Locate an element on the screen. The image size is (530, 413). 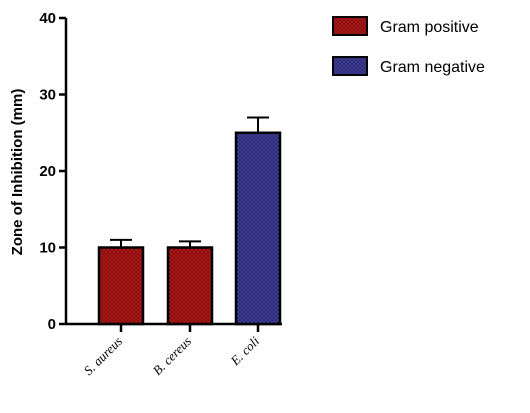
x-tick-label: E. coli is located at coordinates (245, 351).